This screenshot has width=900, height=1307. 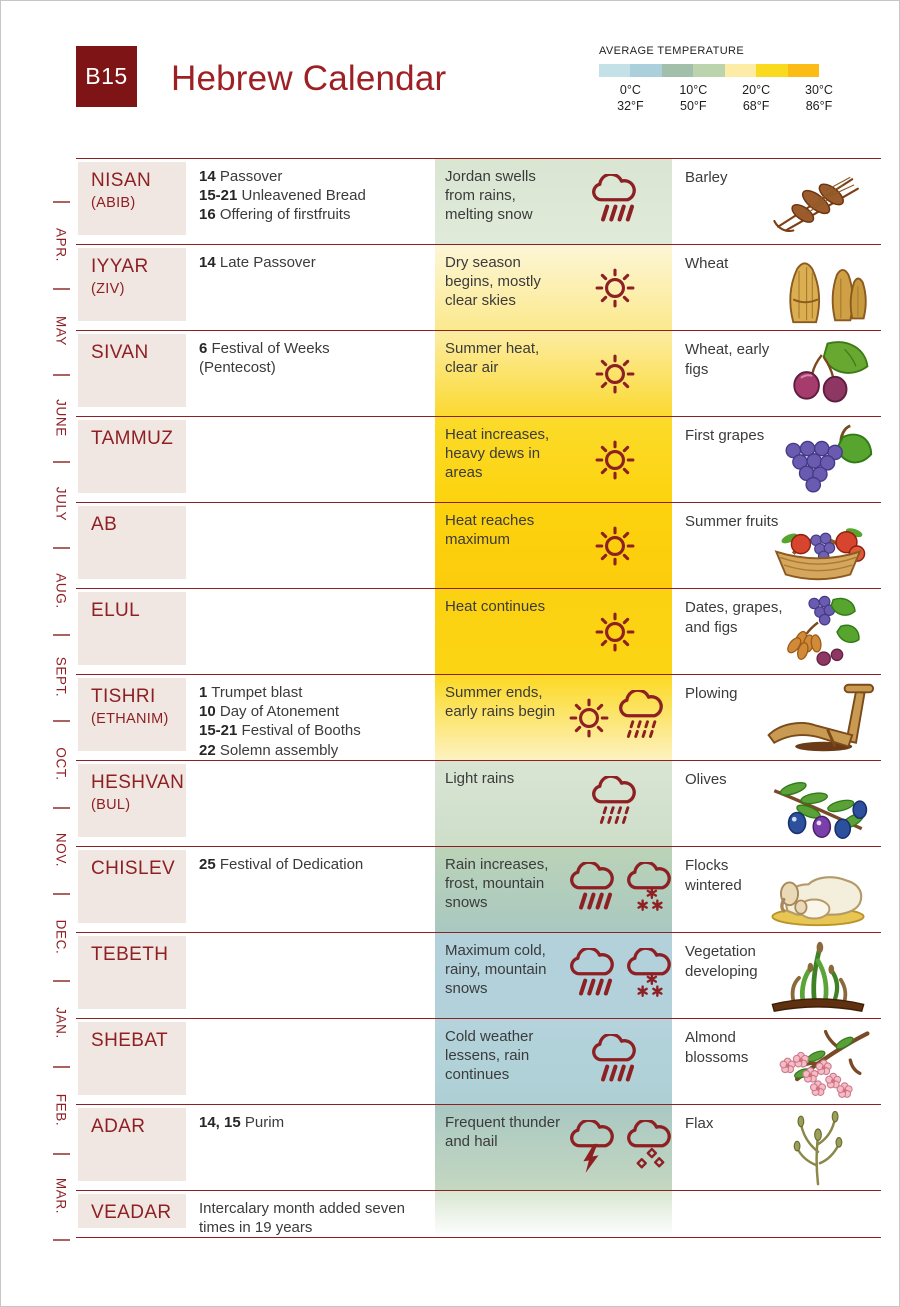 I want to click on gregorian-month-label: JAN., so click(x=61, y=1023).